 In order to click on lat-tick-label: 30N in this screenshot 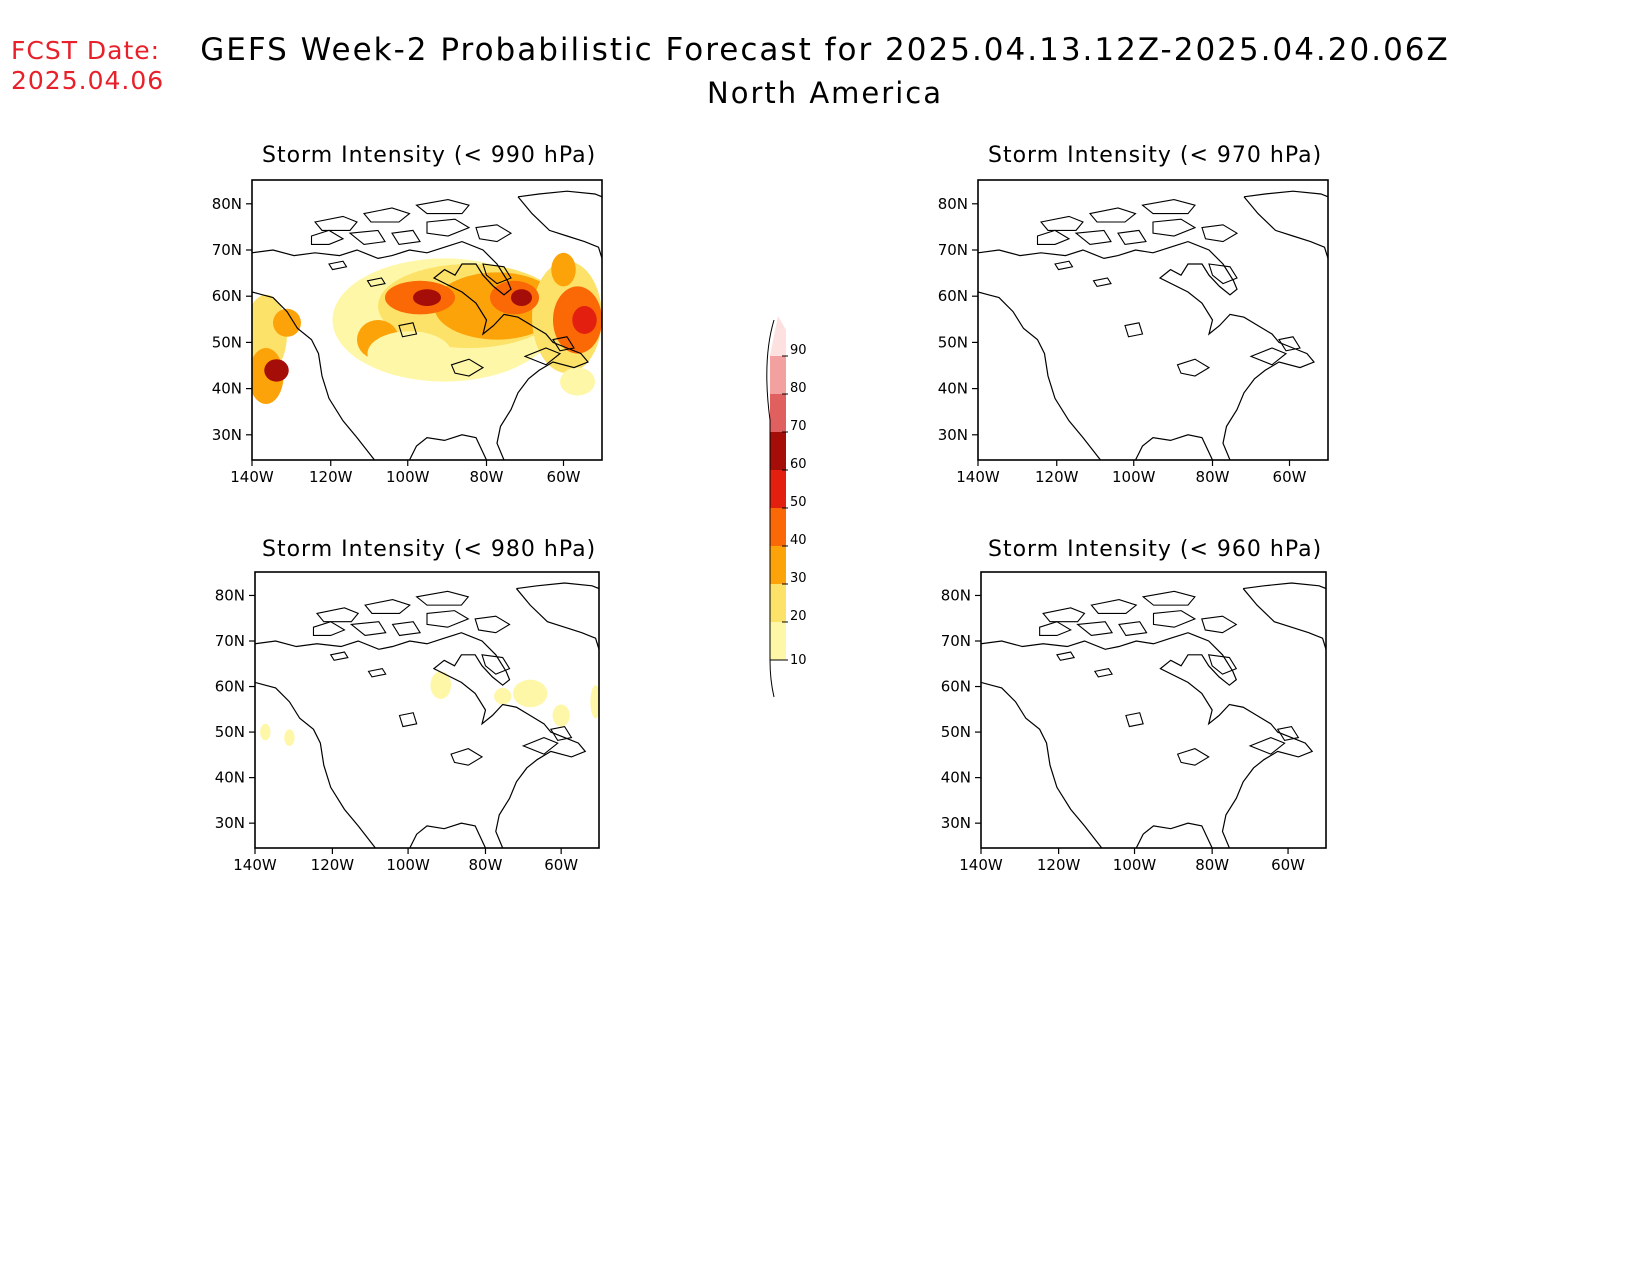, I will do `click(953, 435)`.